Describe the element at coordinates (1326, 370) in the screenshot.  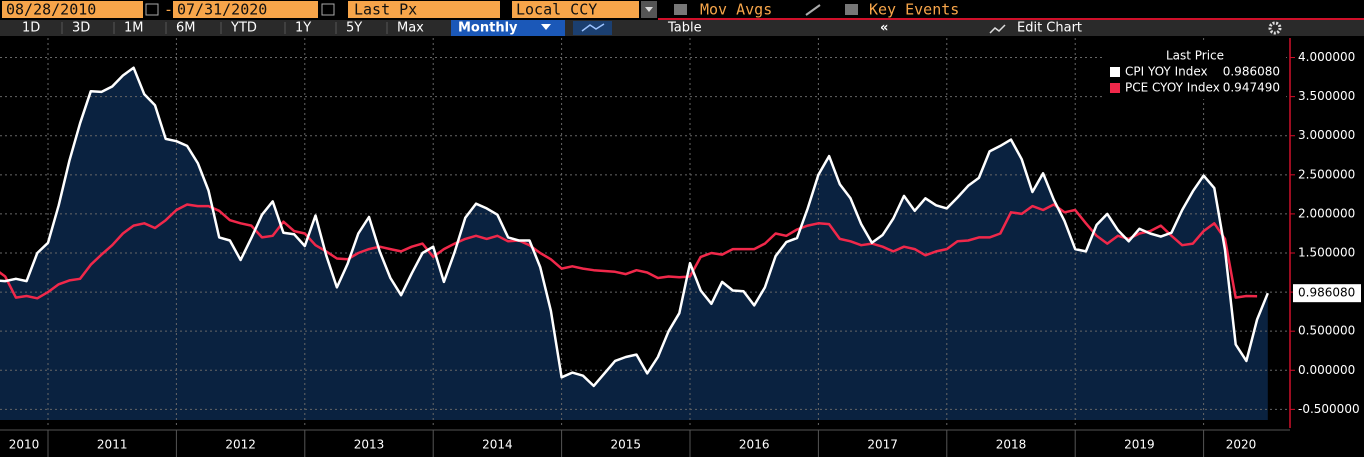
I see `y-tick-label: 0.000000` at that location.